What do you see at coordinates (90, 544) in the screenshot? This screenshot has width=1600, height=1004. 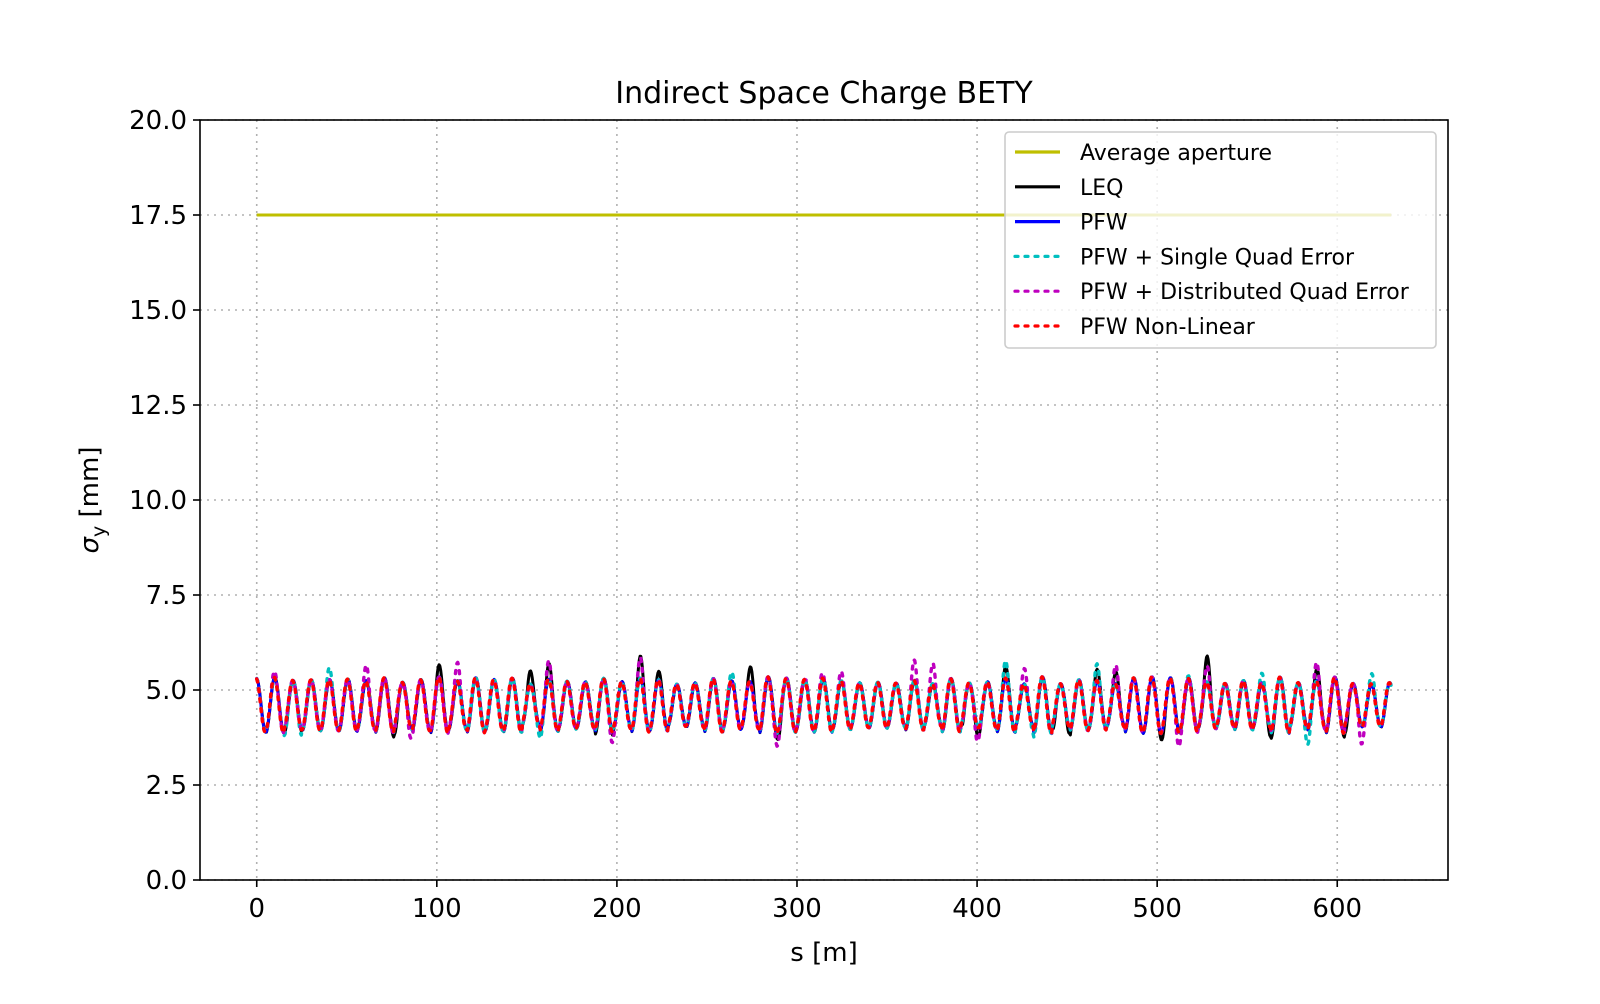 I see `y-axis-label-symbol: σ` at bounding box center [90, 544].